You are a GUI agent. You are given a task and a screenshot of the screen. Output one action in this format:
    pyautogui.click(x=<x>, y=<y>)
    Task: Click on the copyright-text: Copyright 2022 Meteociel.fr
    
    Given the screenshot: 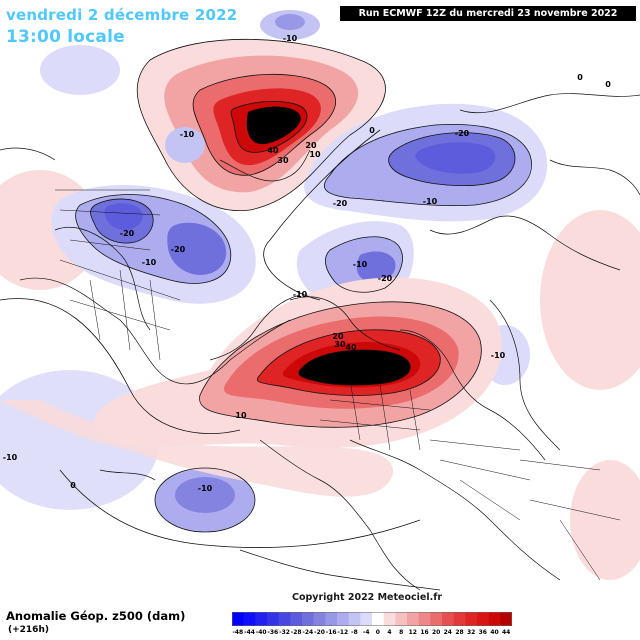 What is the action you would take?
    pyautogui.click(x=367, y=597)
    